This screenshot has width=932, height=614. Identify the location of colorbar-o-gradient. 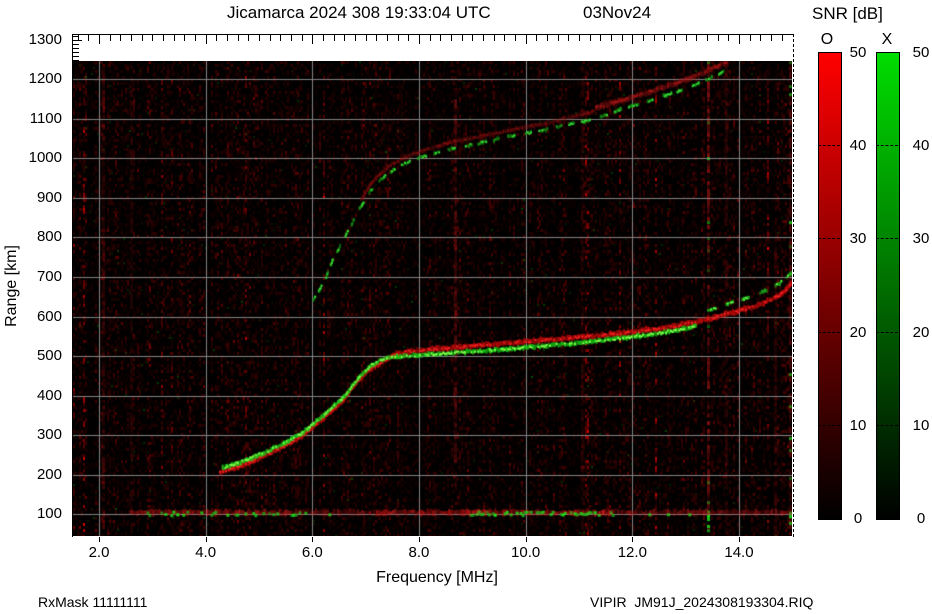
(830, 286).